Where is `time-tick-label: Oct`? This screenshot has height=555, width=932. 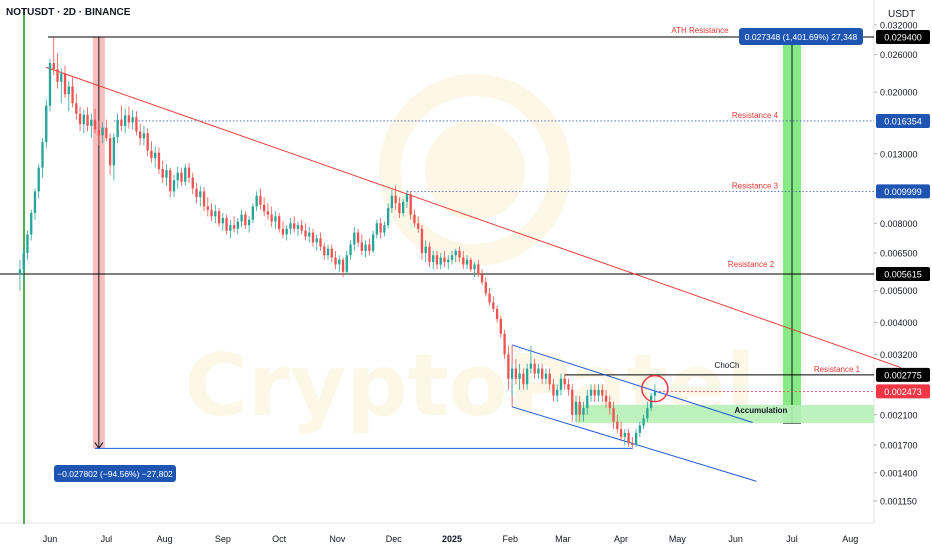 time-tick-label: Oct is located at coordinates (279, 539).